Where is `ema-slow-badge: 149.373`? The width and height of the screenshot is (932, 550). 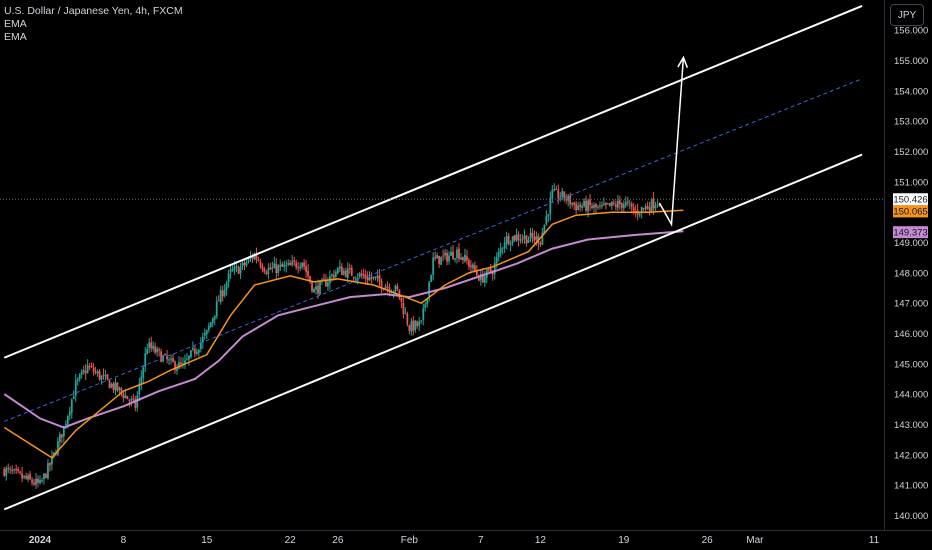
ema-slow-badge: 149.373 is located at coordinates (910, 232).